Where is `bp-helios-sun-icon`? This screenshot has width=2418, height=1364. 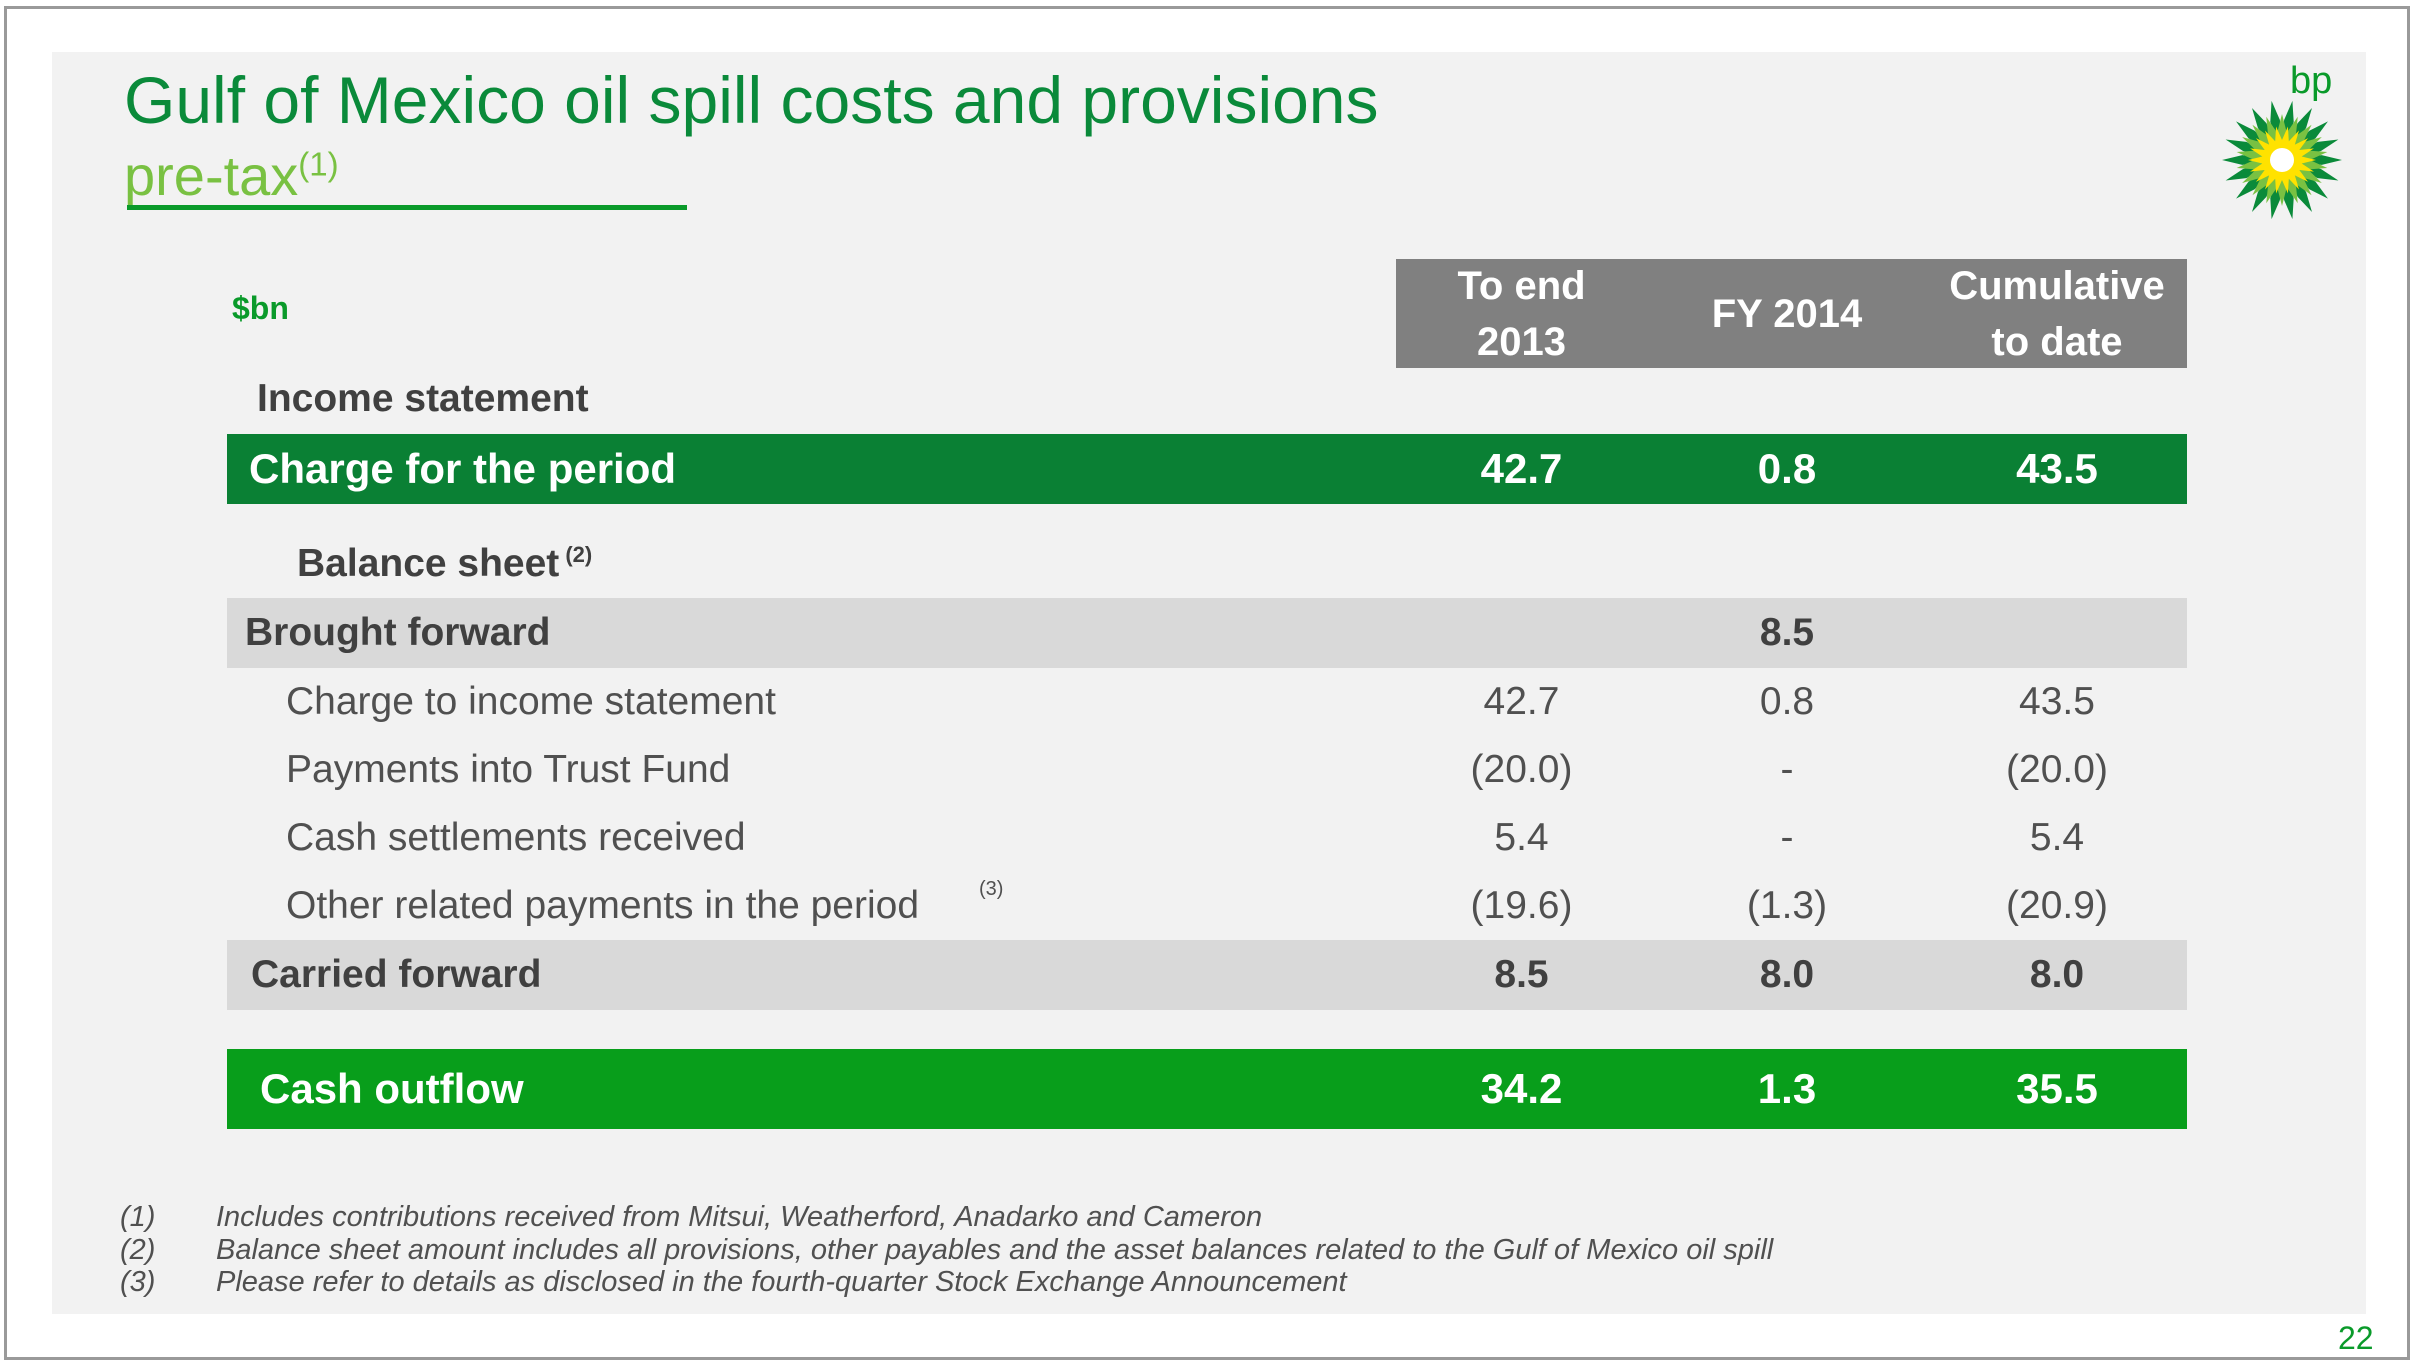 bp-helios-sun-icon is located at coordinates (2282, 160).